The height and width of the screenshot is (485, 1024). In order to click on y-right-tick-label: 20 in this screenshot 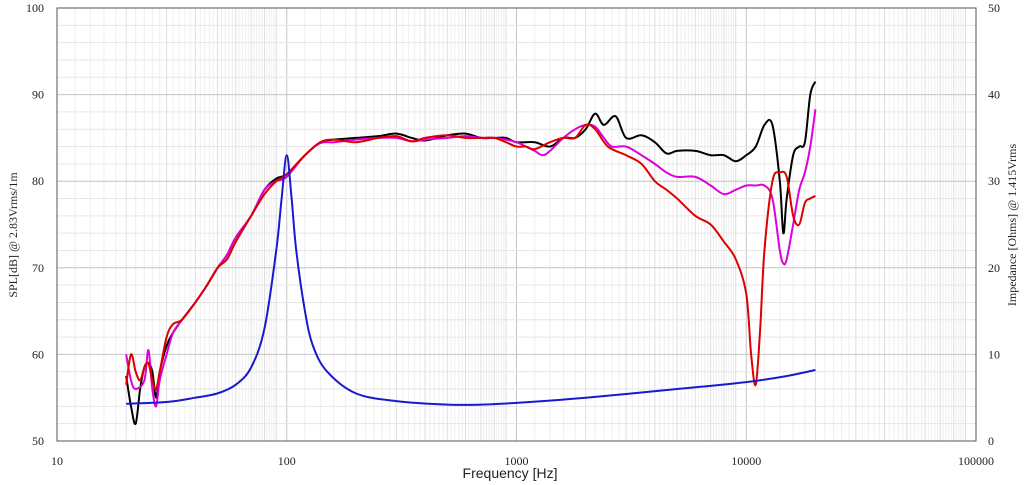, I will do `click(994, 268)`.